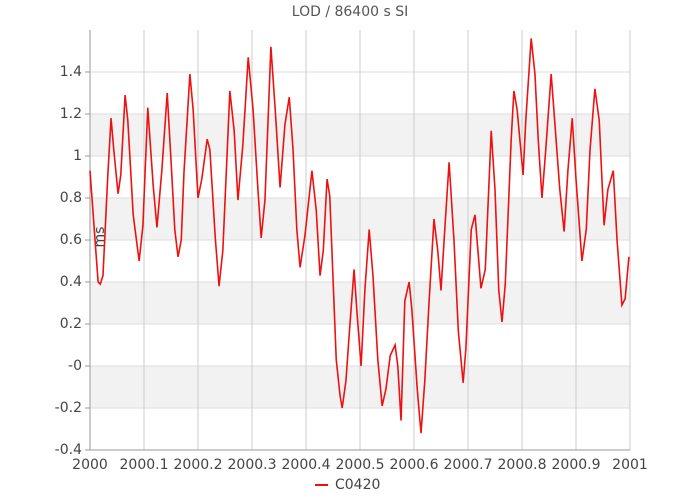 The width and height of the screenshot is (700, 500). What do you see at coordinates (144, 465) in the screenshot?
I see `x-tick-label: 2000.1` at bounding box center [144, 465].